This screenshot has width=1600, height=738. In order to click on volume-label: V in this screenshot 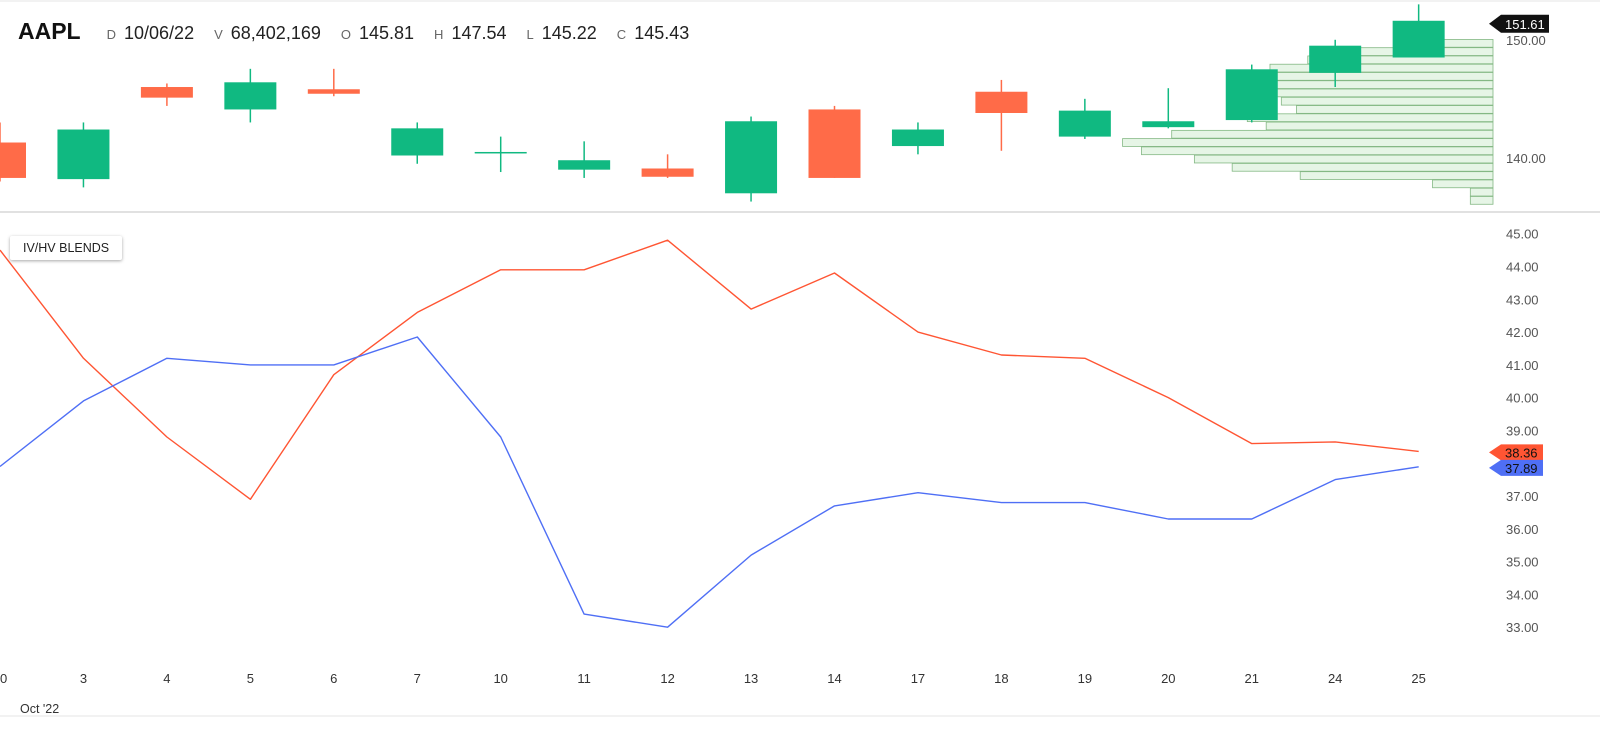, I will do `click(218, 34)`.